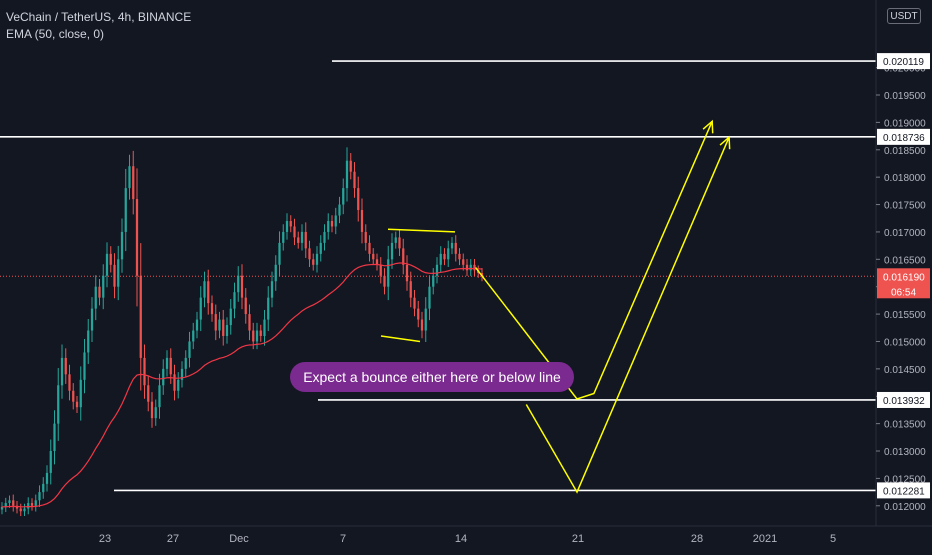 This screenshot has width=932, height=555. I want to click on price-tick-label: 0.017500, so click(905, 206).